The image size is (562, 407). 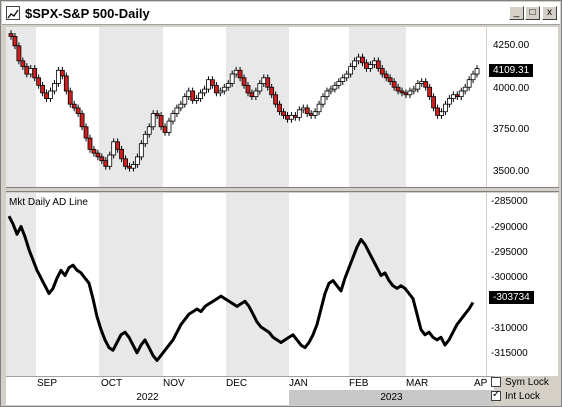 What do you see at coordinates (511, 297) in the screenshot?
I see `ad-current-value: -303734` at bounding box center [511, 297].